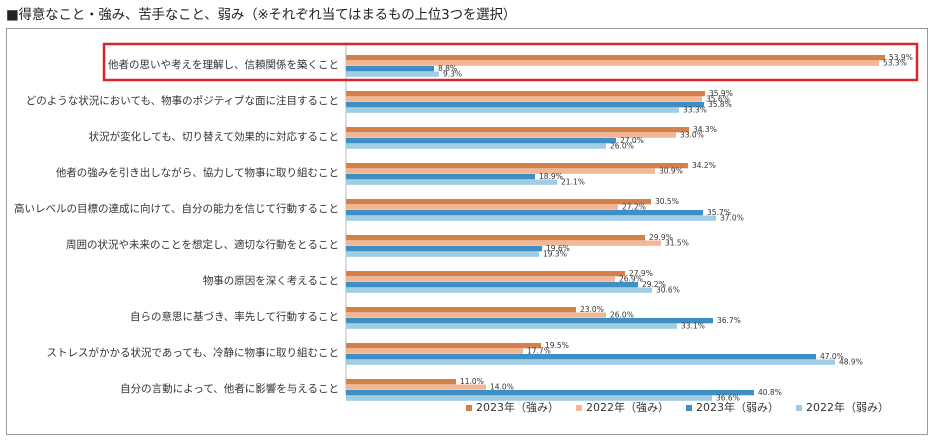  Describe the element at coordinates (695, 109) in the screenshot. I see `value-label: 33.3%` at that location.